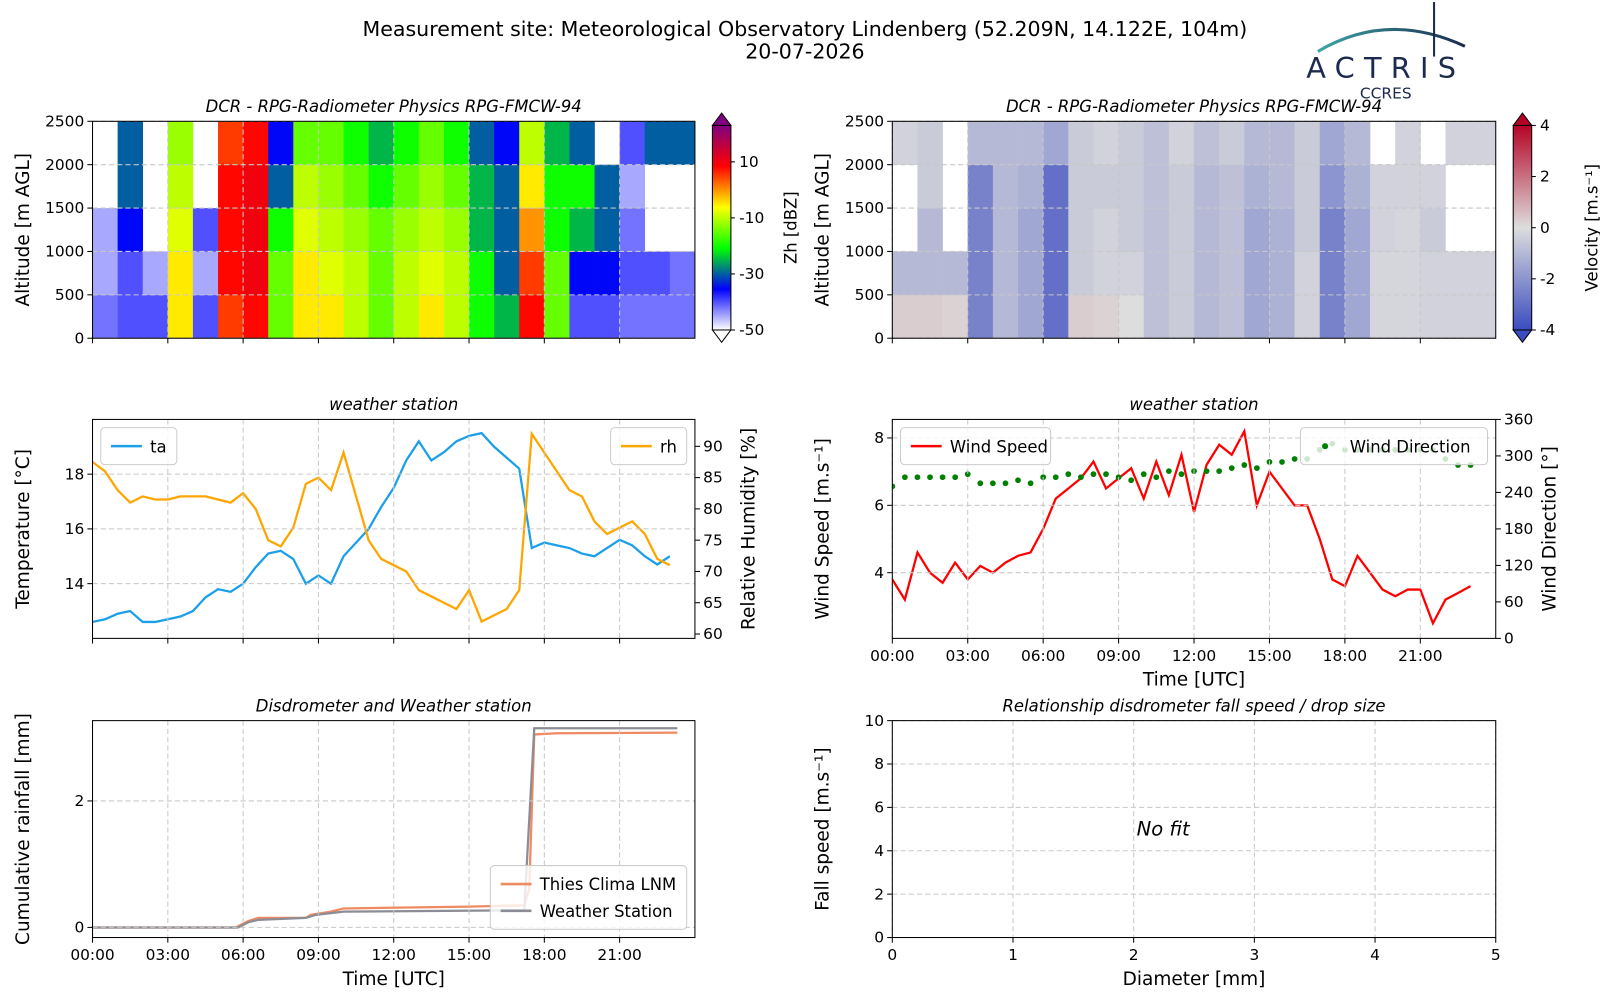 This screenshot has height=1000, width=1600. Describe the element at coordinates (79, 338) in the screenshot. I see `y-tick-label: 0` at that location.